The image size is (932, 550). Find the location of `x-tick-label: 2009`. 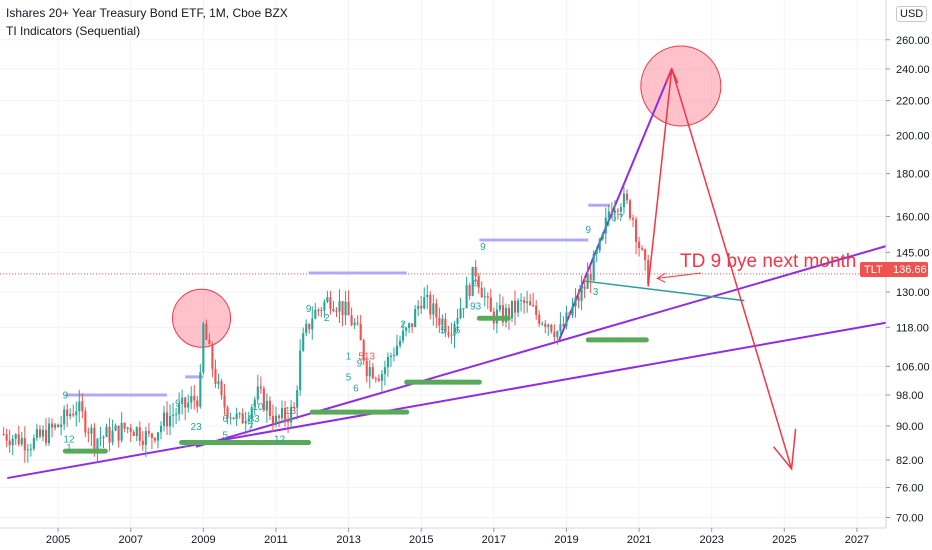

x-tick-label: 2009 is located at coordinates (203, 540).